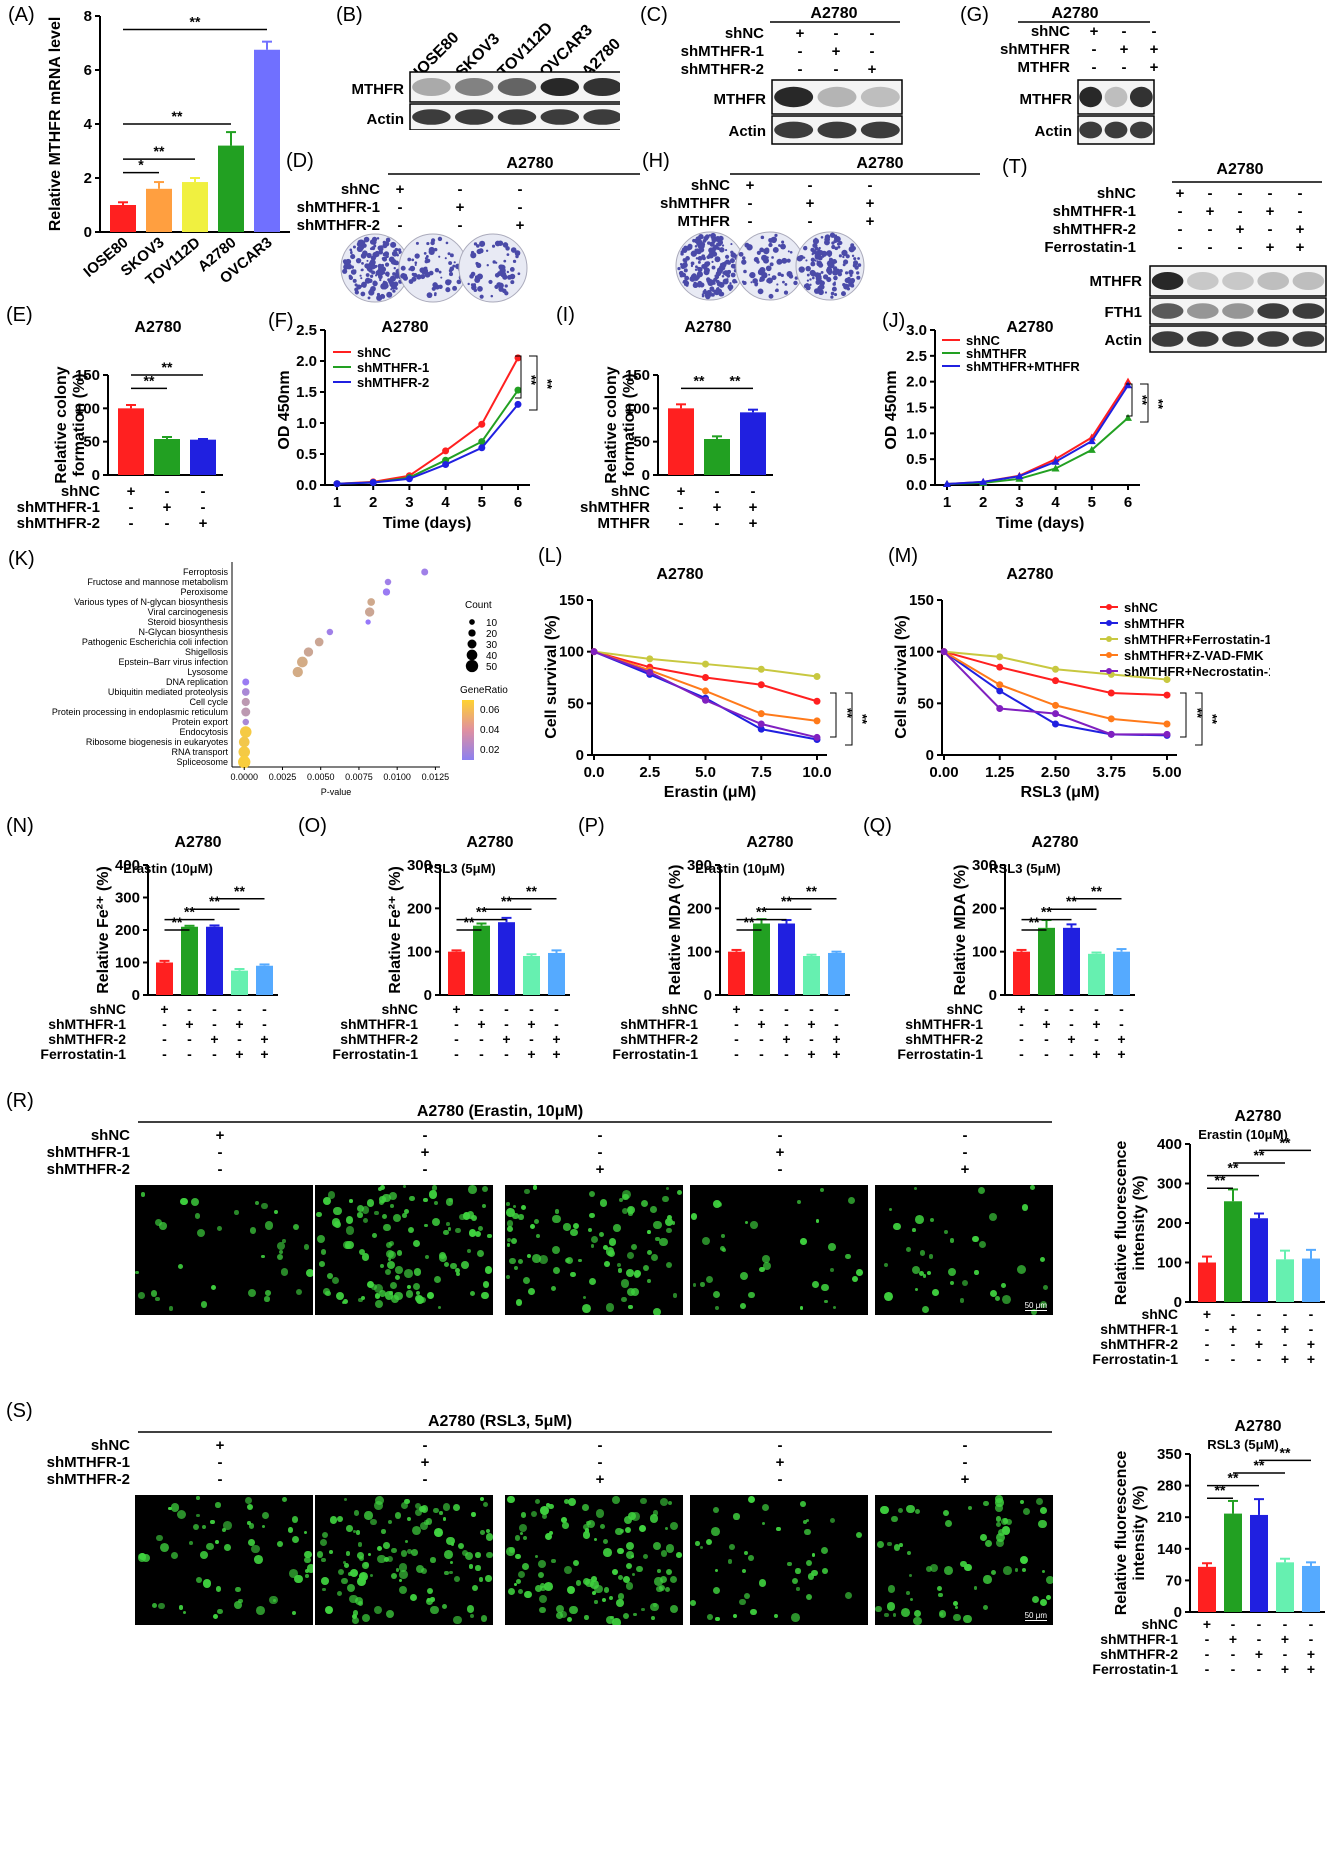  Describe the element at coordinates (1159, 1624) in the screenshot. I see `condition-label: shNC` at that location.